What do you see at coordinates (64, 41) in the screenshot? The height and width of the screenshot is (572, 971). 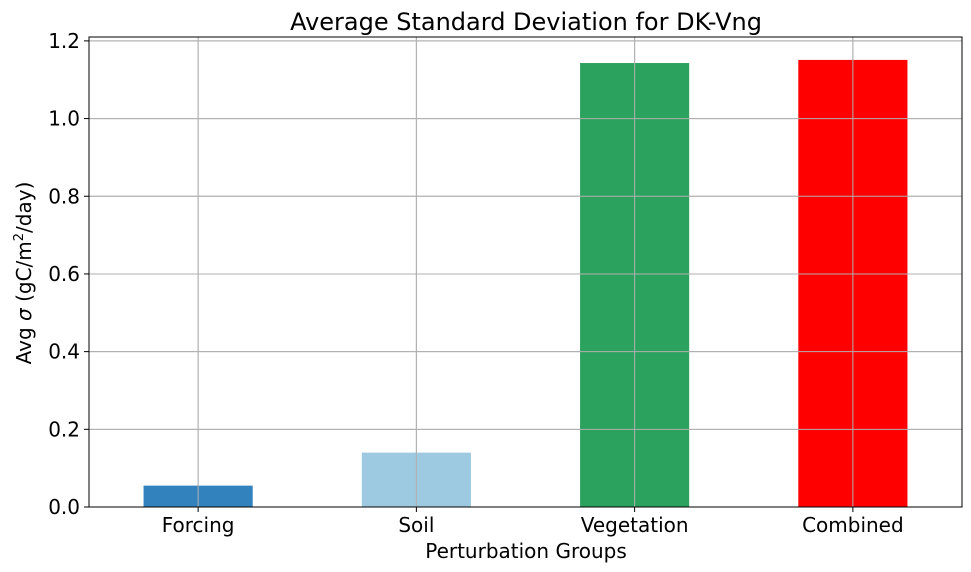 I see `y-tick-label: 1.2` at bounding box center [64, 41].